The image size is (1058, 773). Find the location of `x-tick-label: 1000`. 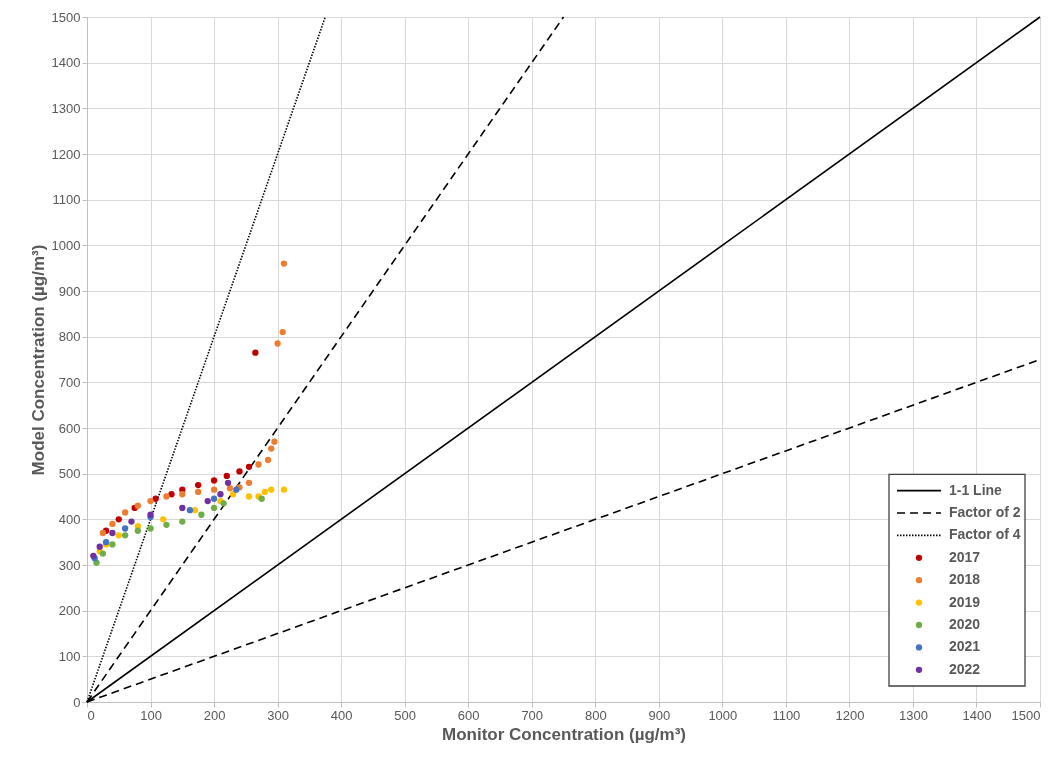

x-tick-label: 1000 is located at coordinates (723, 715).